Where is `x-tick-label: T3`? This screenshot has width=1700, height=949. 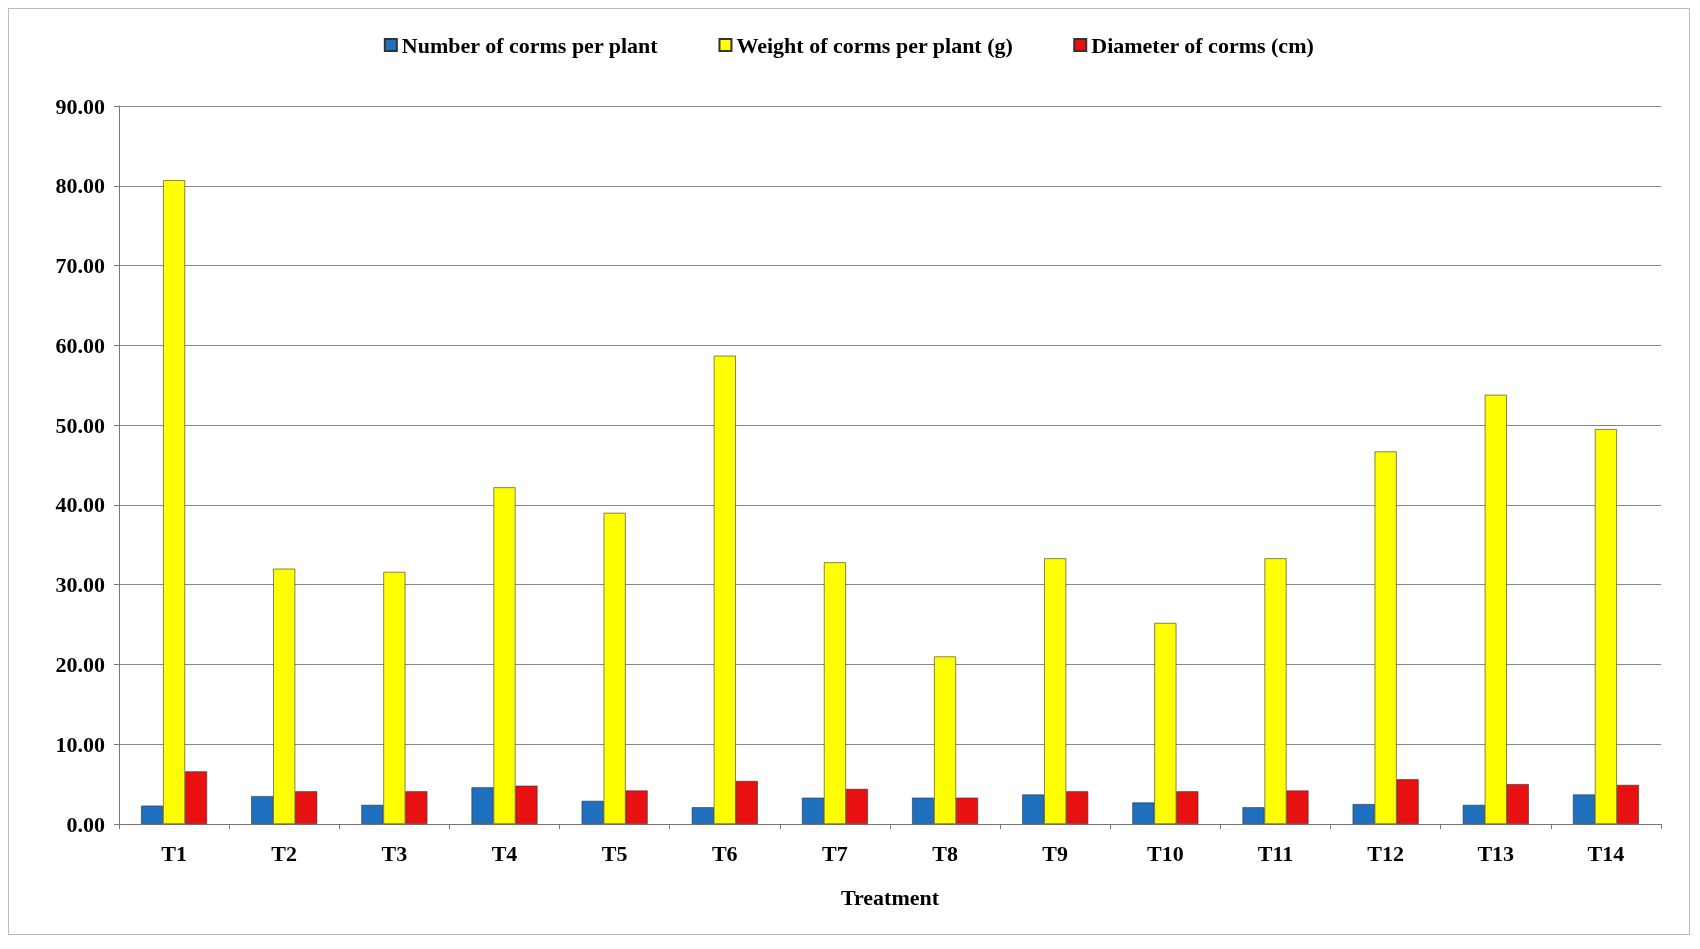 x-tick-label: T3 is located at coordinates (394, 853).